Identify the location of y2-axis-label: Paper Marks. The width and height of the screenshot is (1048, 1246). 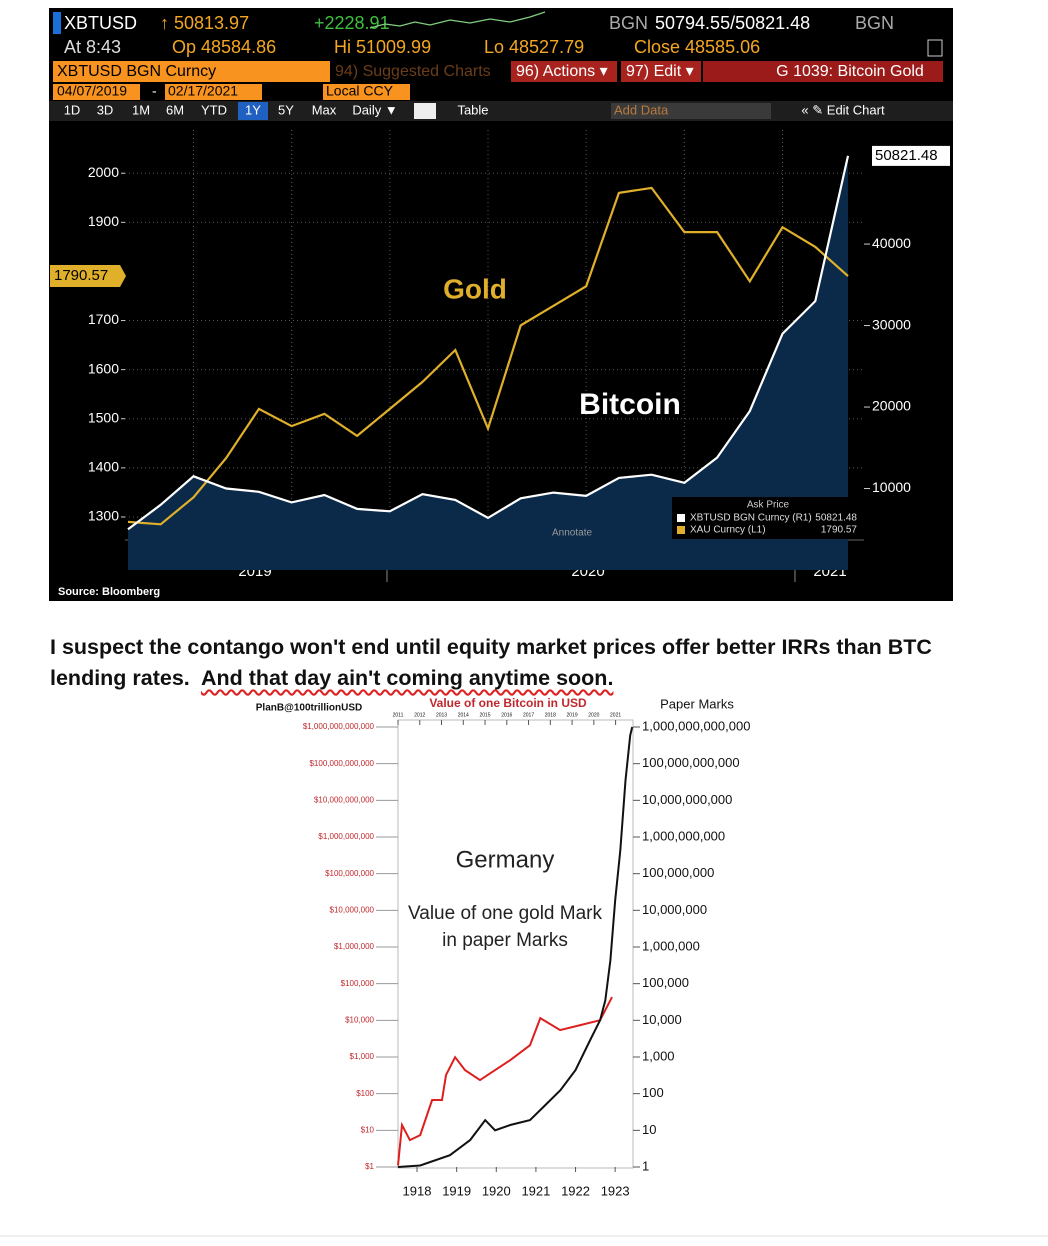
(697, 703).